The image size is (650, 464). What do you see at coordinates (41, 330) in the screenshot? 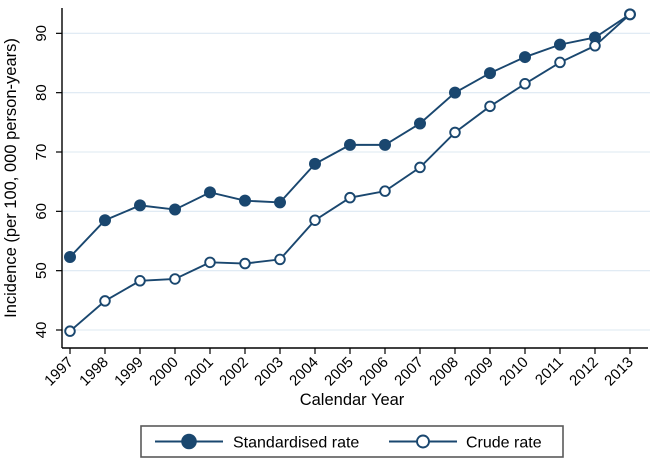
I see `y-tick-label: 40` at bounding box center [41, 330].